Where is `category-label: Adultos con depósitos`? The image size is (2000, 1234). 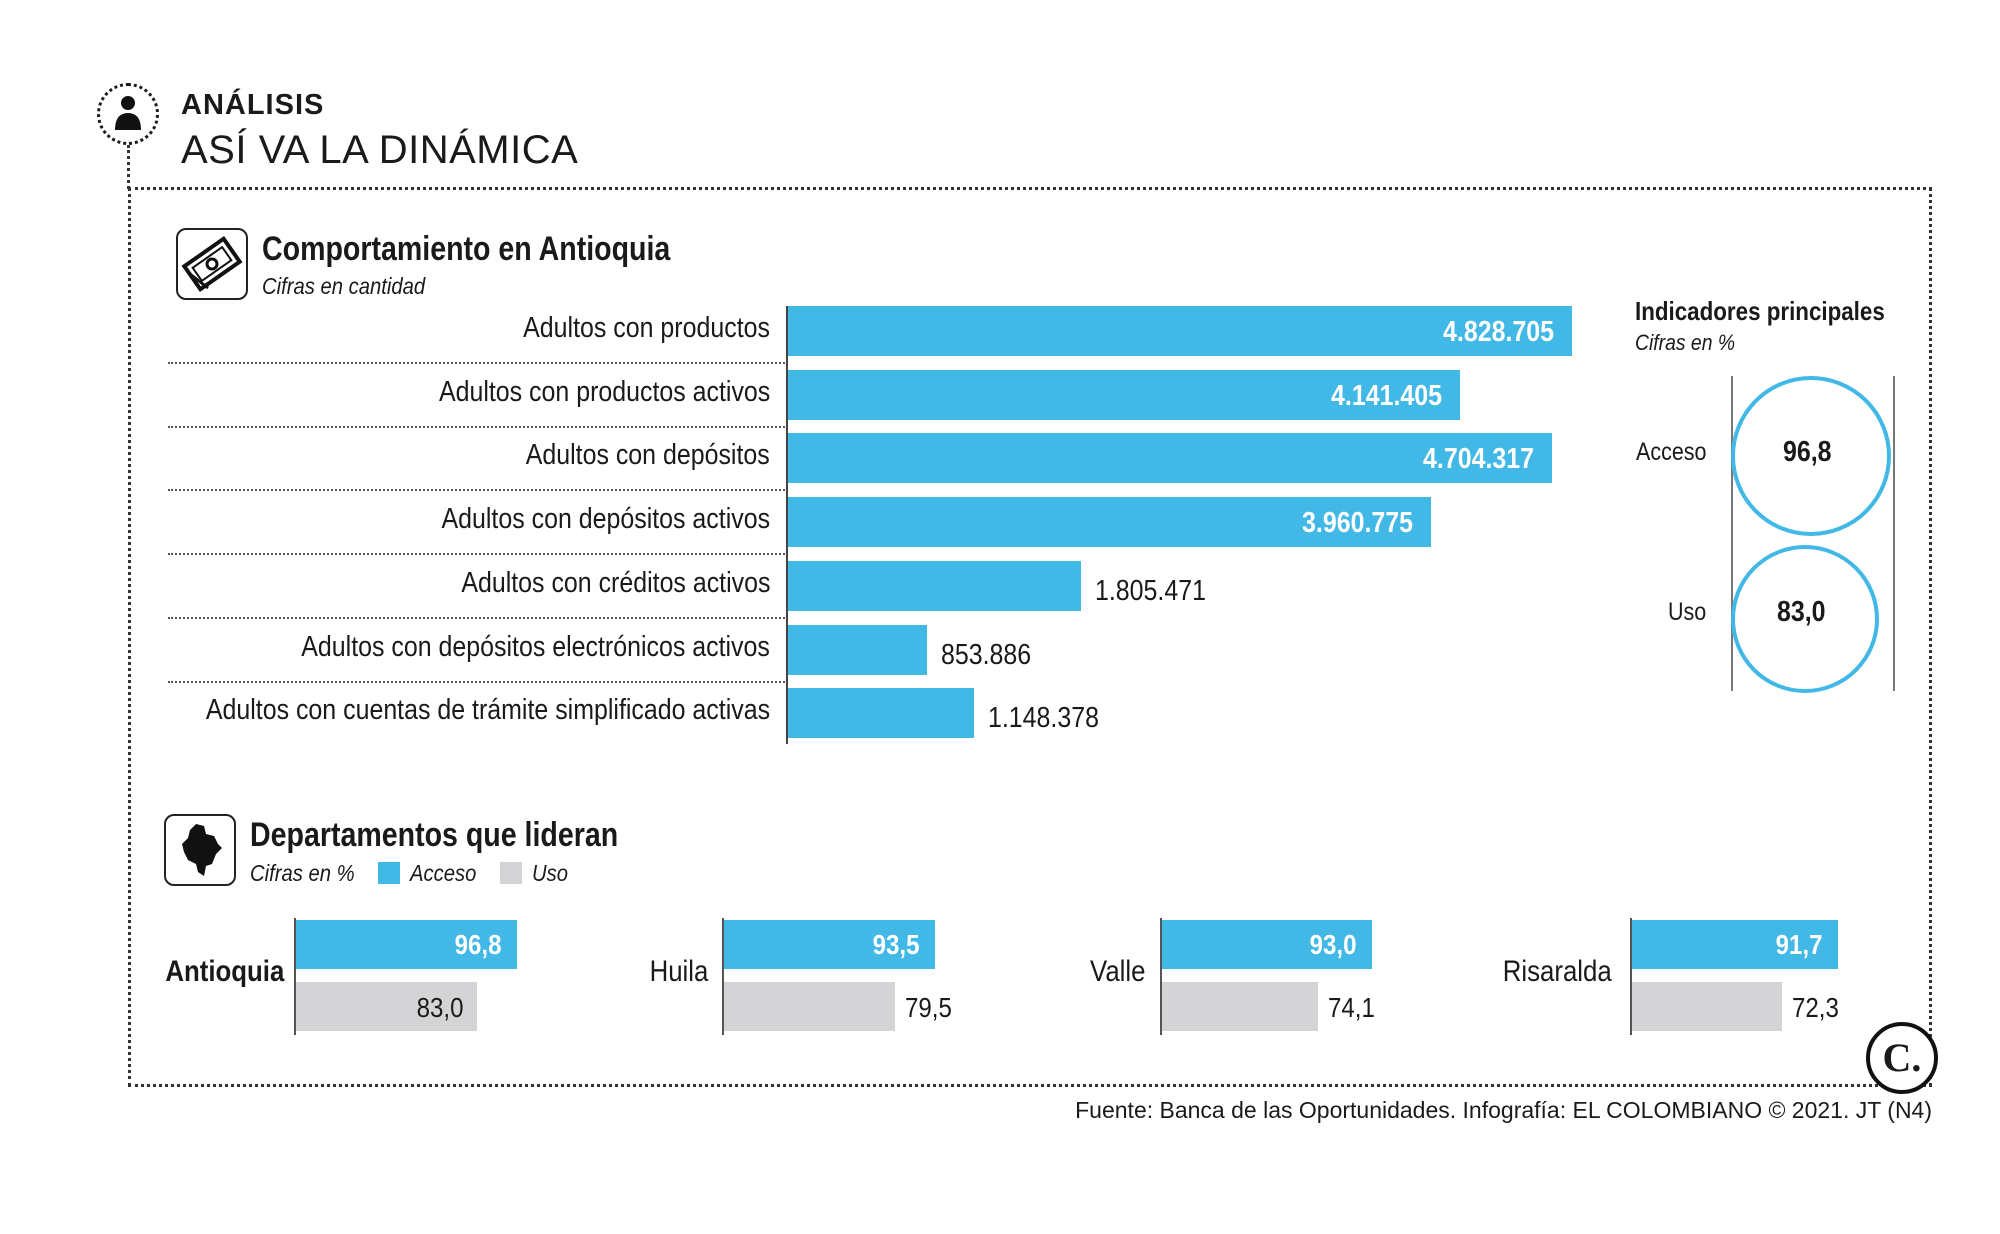 category-label: Adultos con depósitos is located at coordinates (647, 455).